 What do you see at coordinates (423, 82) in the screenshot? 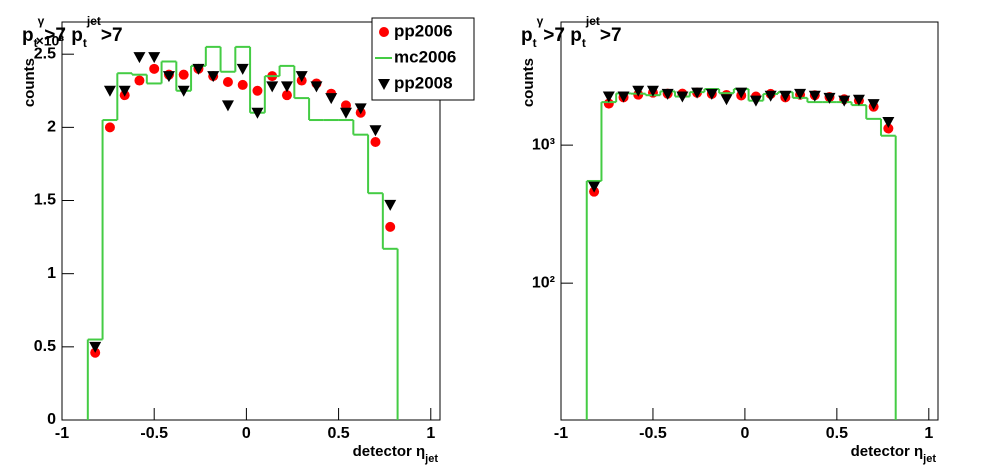
I see `legend-label: pp2008` at bounding box center [423, 82].